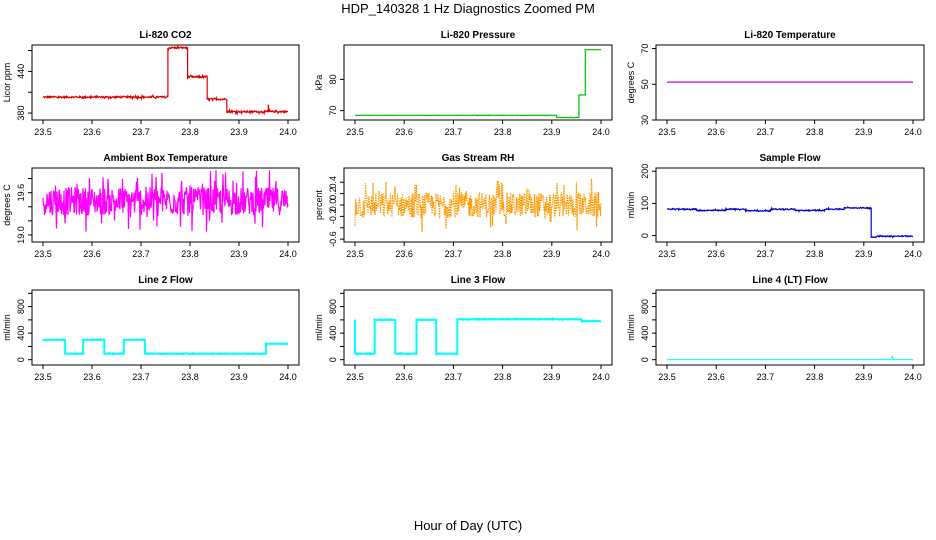 The image size is (936, 540). I want to click on y-tick-label: 50, so click(645, 84).